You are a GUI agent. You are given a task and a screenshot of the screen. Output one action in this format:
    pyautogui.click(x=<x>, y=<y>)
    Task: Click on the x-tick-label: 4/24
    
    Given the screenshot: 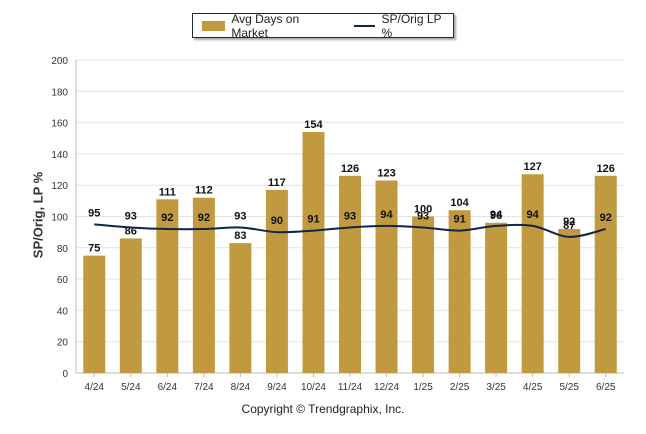 What is the action you would take?
    pyautogui.click(x=95, y=387)
    